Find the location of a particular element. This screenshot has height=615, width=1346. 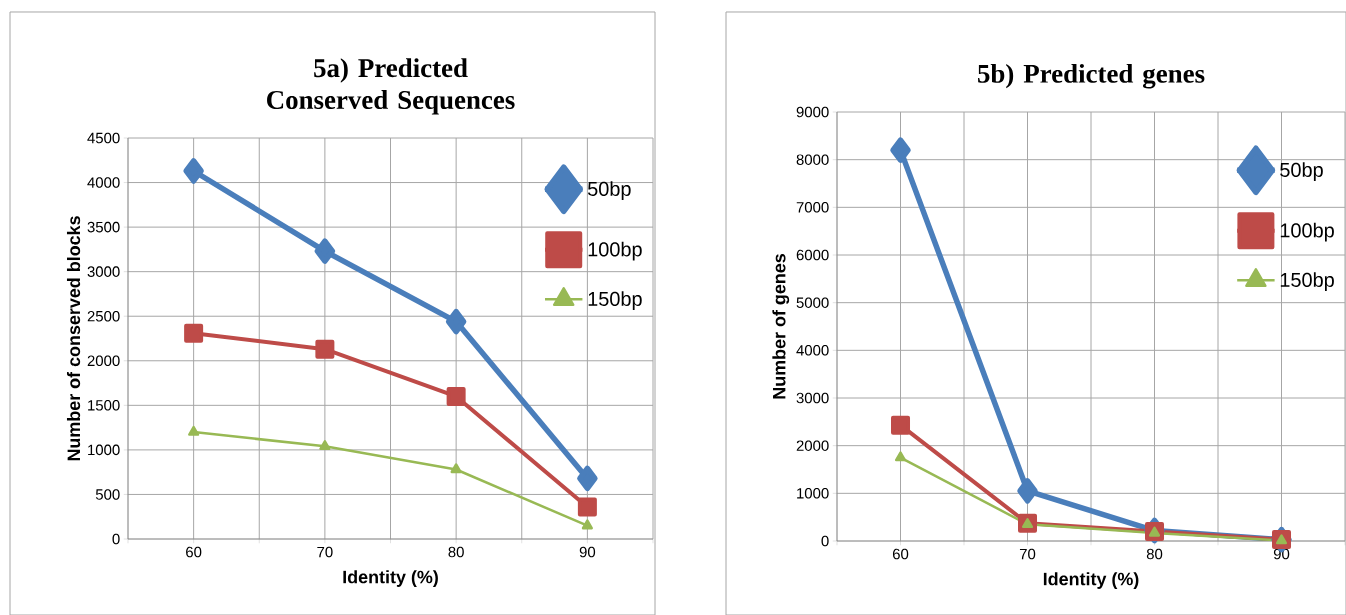

y-tick-label: 500 is located at coordinates (107, 494).